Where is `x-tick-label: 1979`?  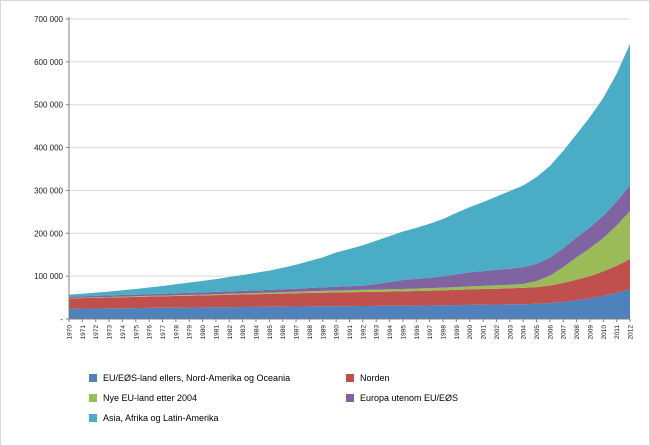
x-tick-label: 1979 is located at coordinates (190, 332).